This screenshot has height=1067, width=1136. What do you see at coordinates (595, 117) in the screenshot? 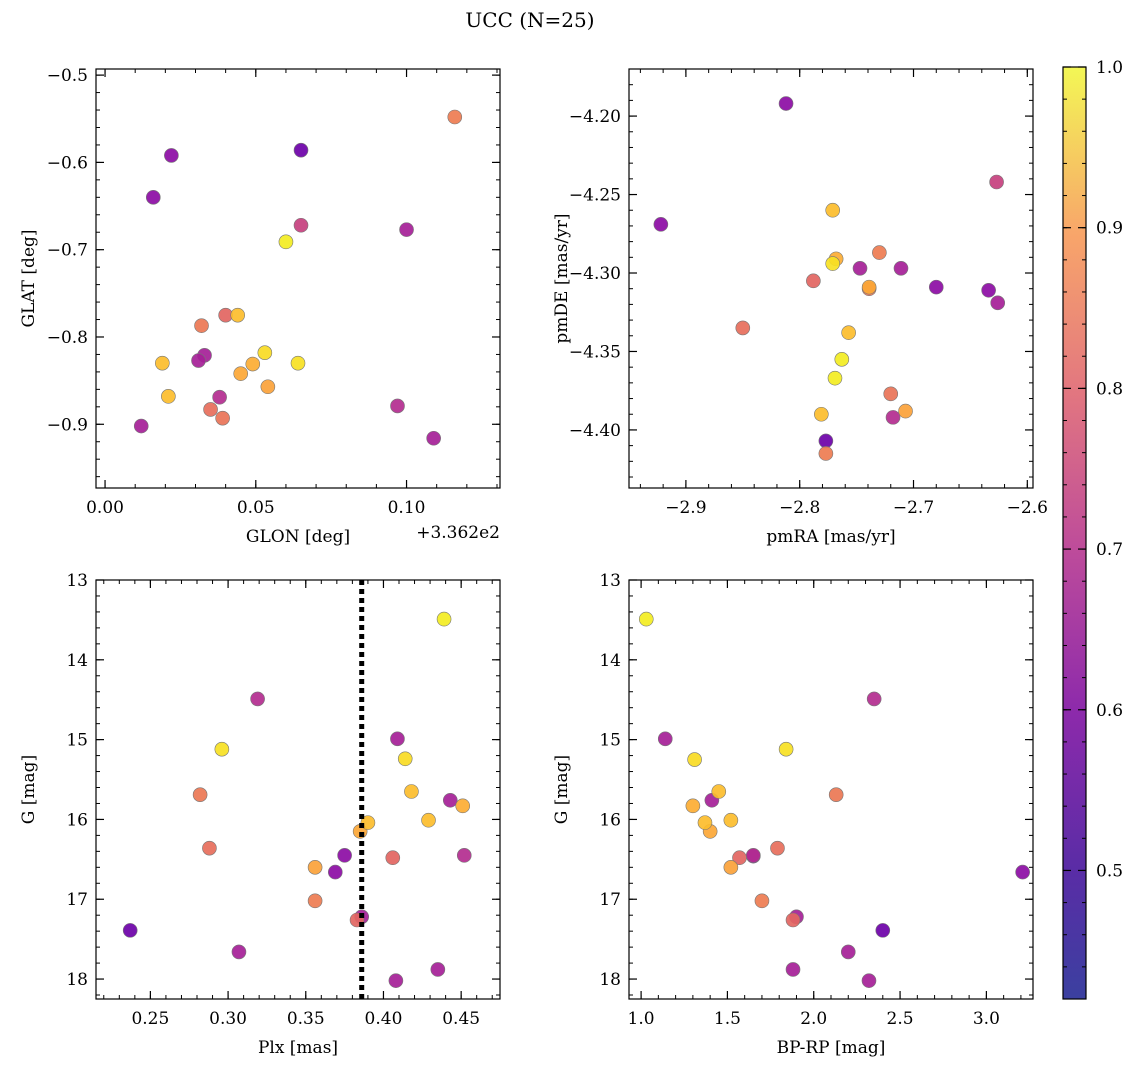
I see `y-tick-label: −4.20` at bounding box center [595, 117].